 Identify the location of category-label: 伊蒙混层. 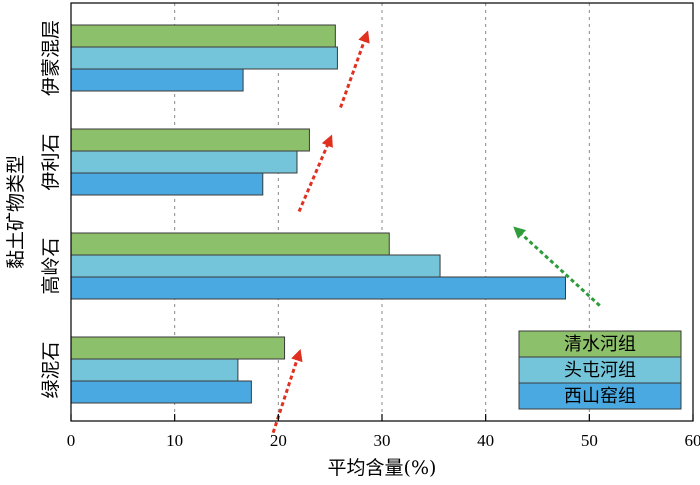
(51, 58).